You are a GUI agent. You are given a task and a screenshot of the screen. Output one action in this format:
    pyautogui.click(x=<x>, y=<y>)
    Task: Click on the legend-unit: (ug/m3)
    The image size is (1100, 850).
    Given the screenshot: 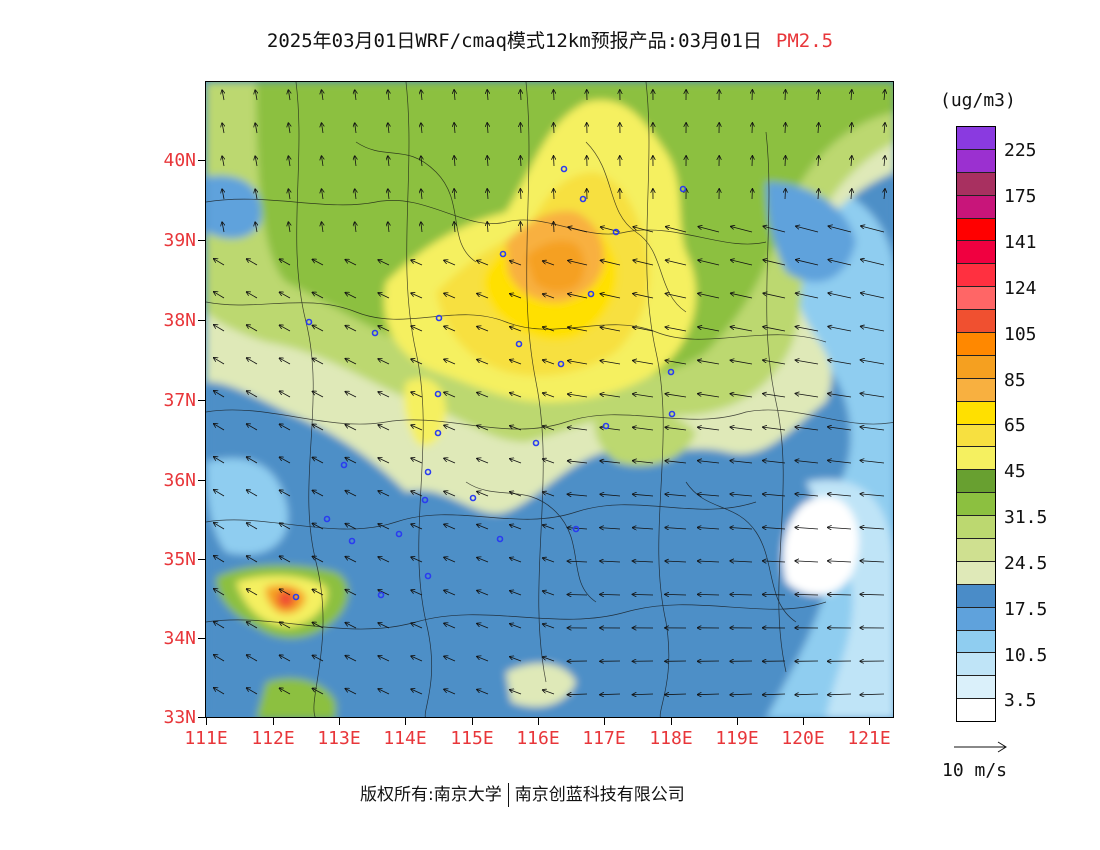 What is the action you would take?
    pyautogui.click(x=978, y=100)
    